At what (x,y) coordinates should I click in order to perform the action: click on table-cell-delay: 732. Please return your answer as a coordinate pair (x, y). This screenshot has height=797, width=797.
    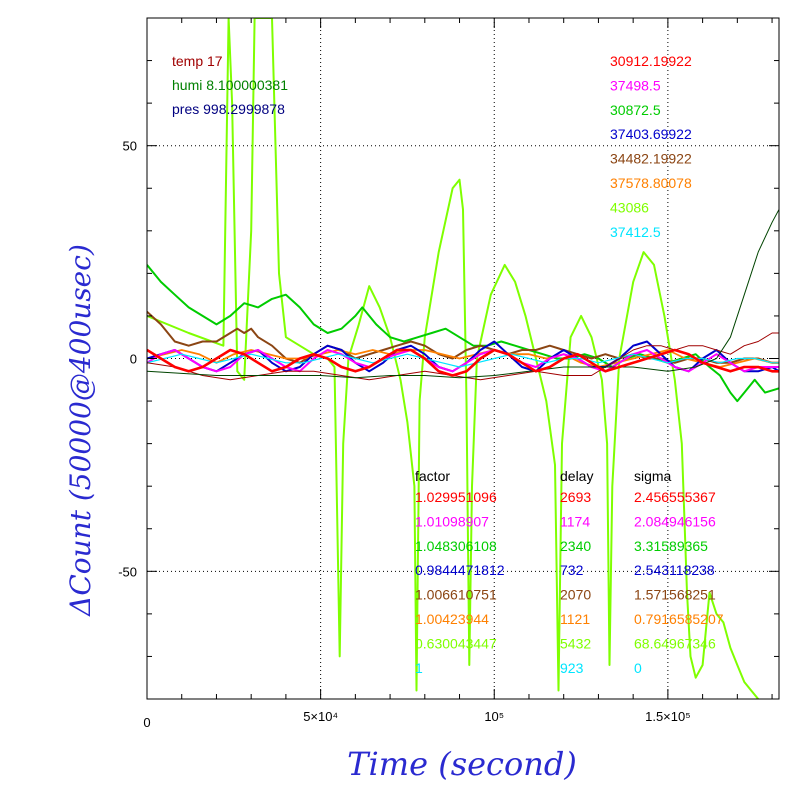
    Looking at the image, I should click on (572, 570).